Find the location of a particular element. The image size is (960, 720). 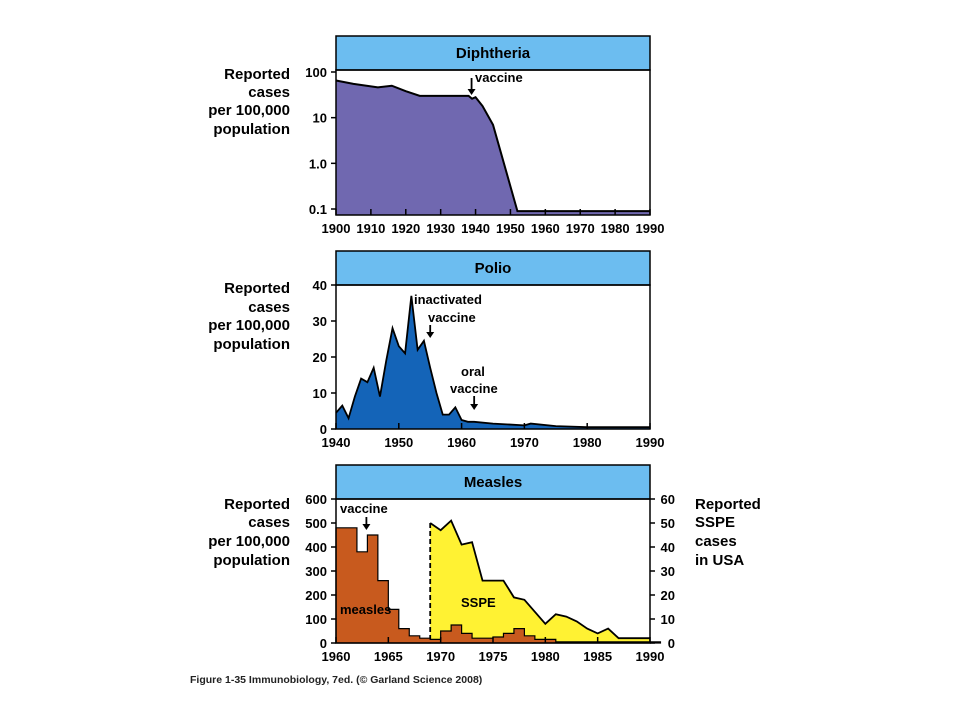

diphtheria-vaccine-label: vaccine is located at coordinates (499, 77).